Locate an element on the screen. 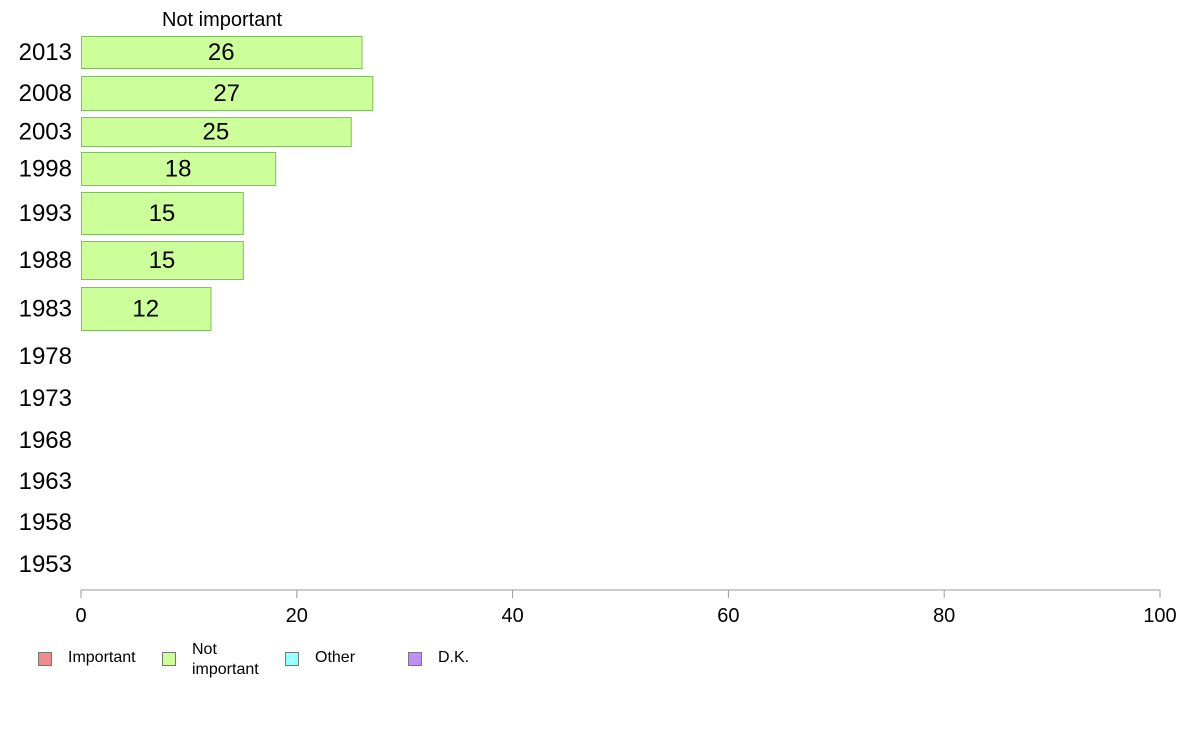 This screenshot has height=736, width=1188. year-label-2008: 2008 is located at coordinates (45, 93).